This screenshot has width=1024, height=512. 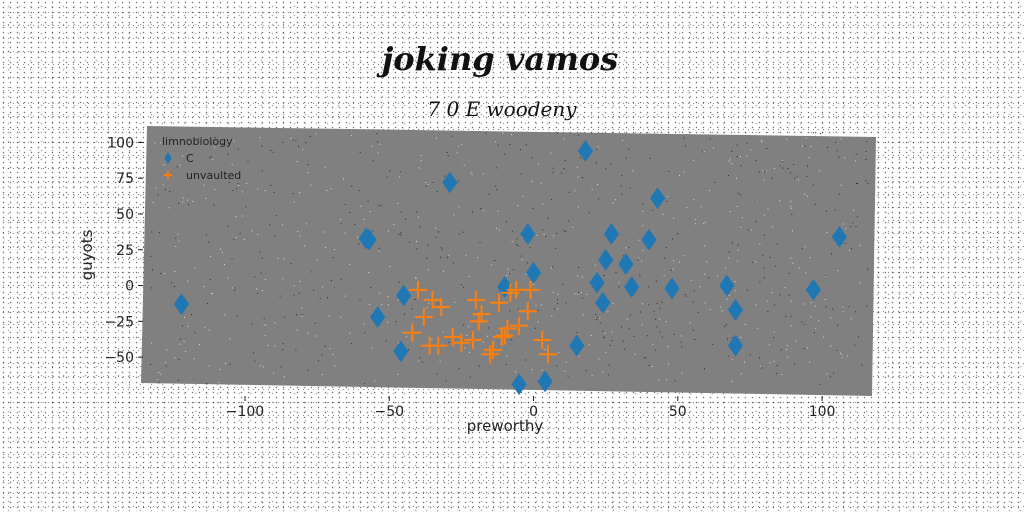 What do you see at coordinates (168, 158) in the screenshot?
I see `legend-marker-diamond` at bounding box center [168, 158].